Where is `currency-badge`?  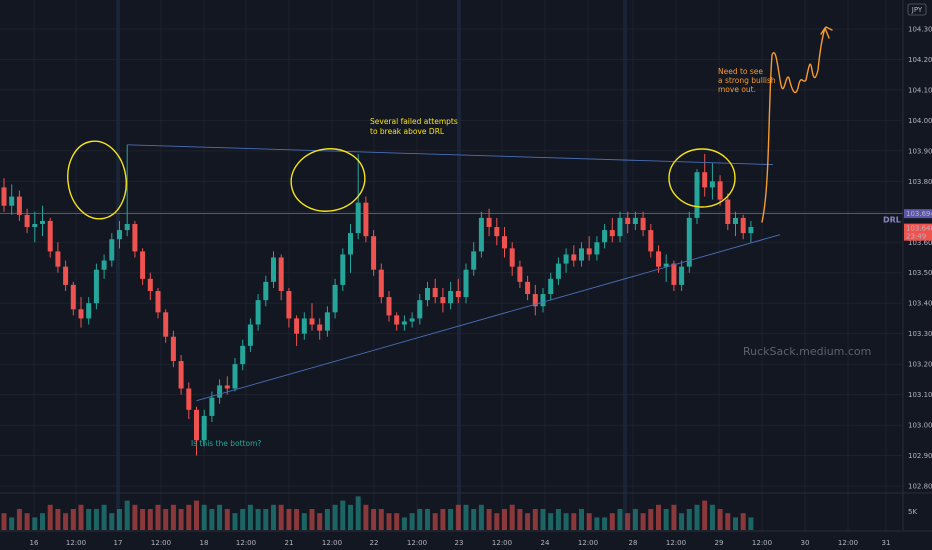 currency-badge is located at coordinates (917, 9).